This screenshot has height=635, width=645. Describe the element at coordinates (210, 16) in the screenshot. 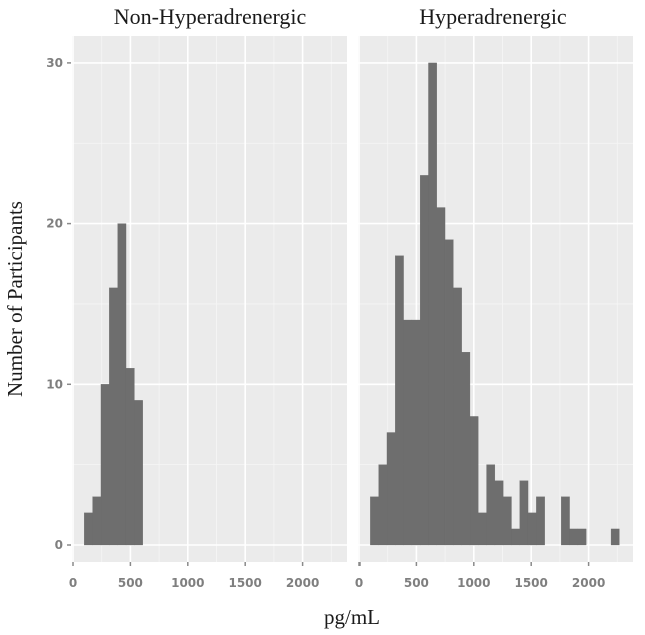

I see `left-panel-title: Non-Hyperadrenergic` at that location.